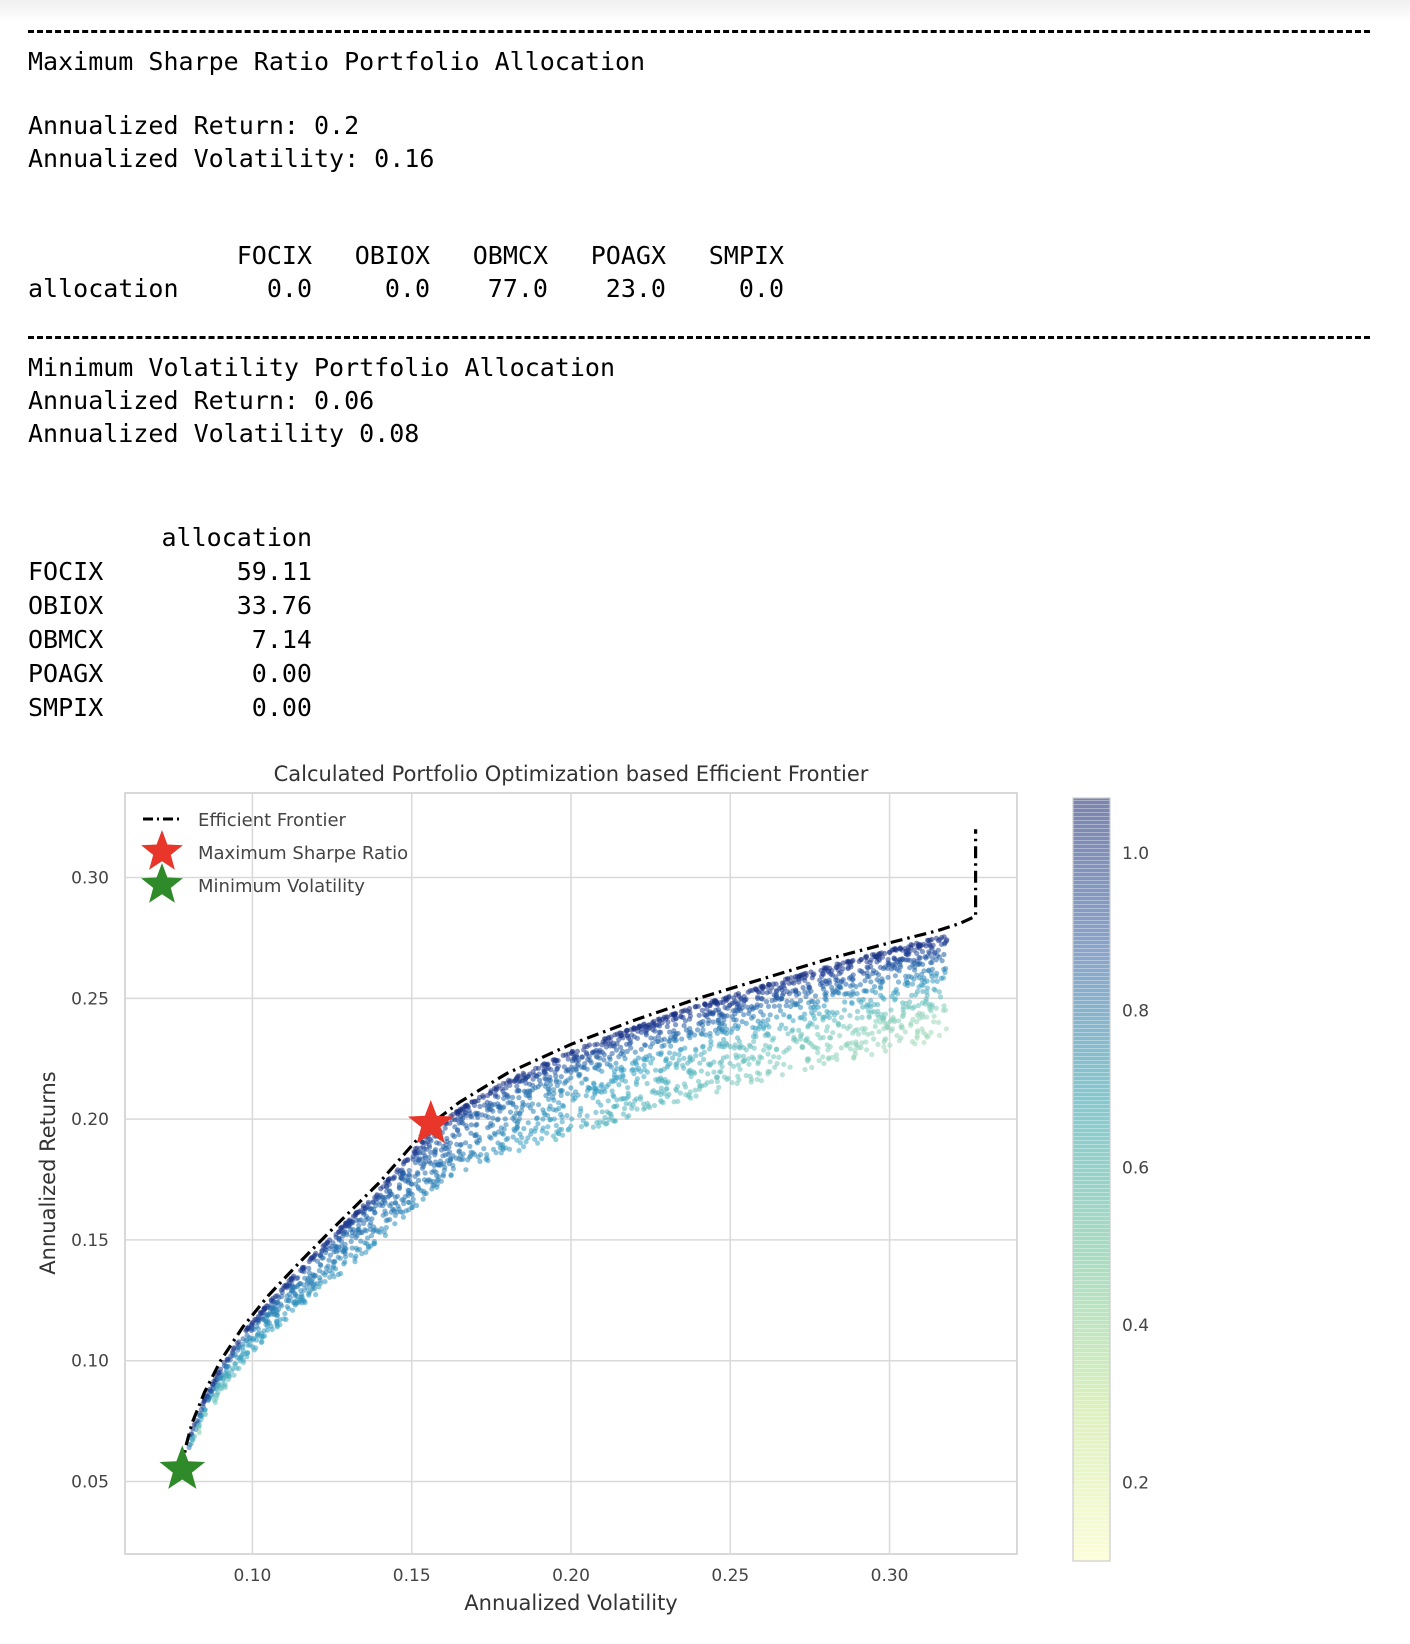 This screenshot has height=1644, width=1410. What do you see at coordinates (90, 1181) in the screenshot?
I see `y-axis-ticks: 0.05 0.10 0.15 0.20 0.25 0.30` at bounding box center [90, 1181].